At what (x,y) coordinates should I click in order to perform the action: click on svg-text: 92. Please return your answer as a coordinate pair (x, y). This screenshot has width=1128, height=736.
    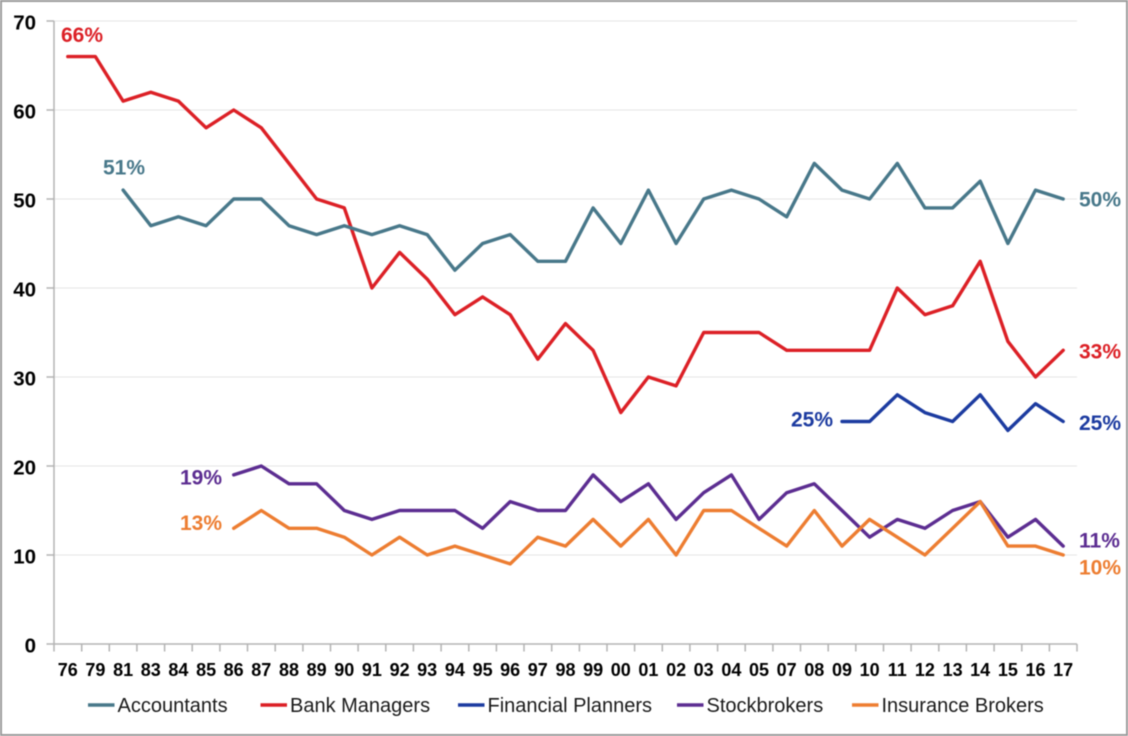
    Looking at the image, I should click on (400, 670).